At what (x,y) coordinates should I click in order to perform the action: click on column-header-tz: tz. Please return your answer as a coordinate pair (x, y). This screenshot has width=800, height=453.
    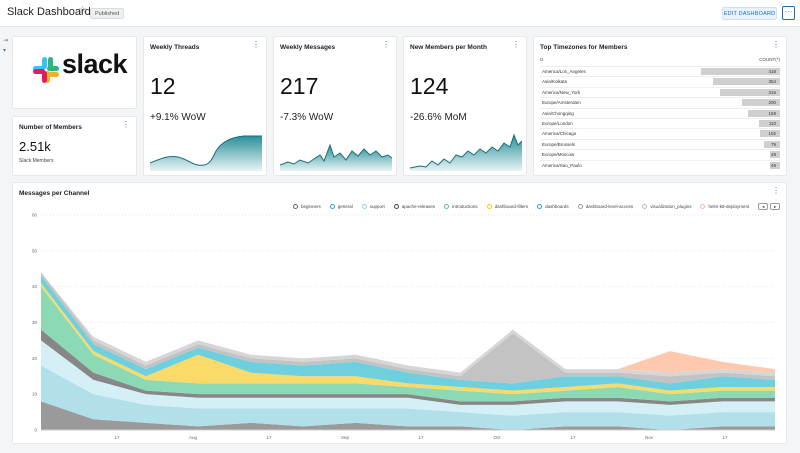
    Looking at the image, I should click on (542, 59).